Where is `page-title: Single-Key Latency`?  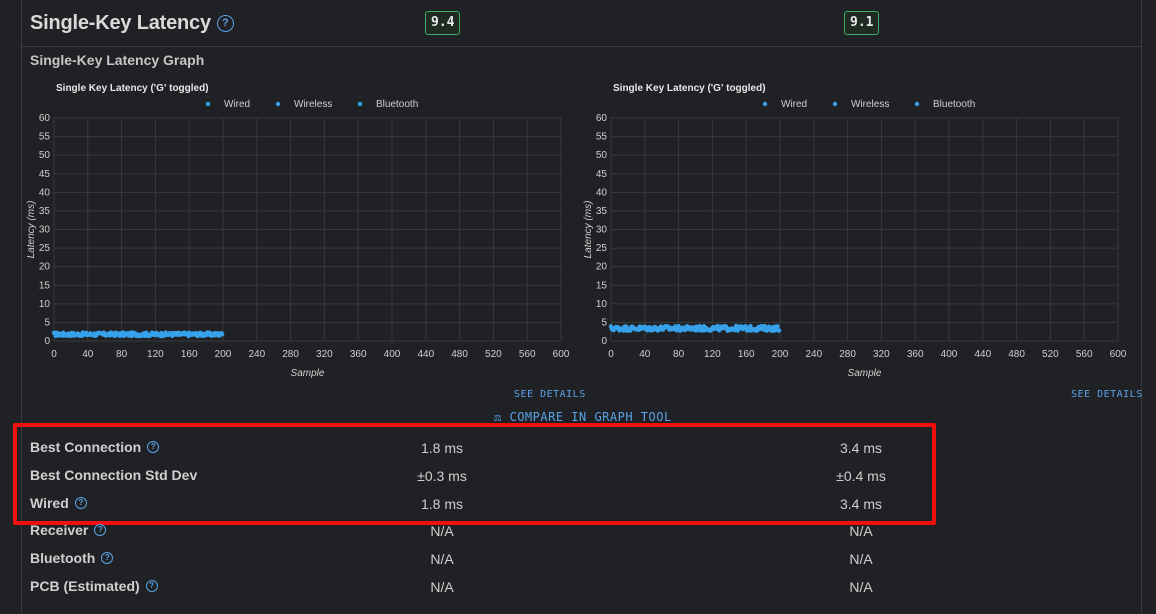 page-title: Single-Key Latency is located at coordinates (120, 22).